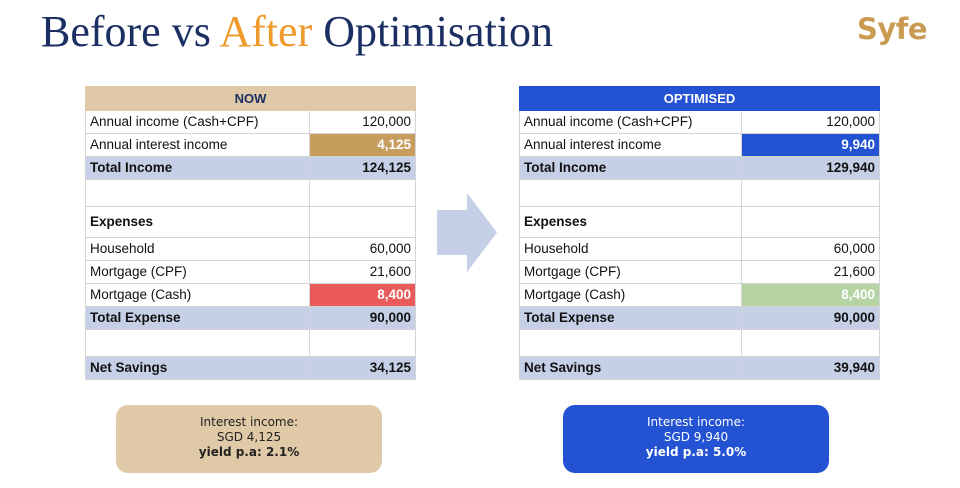  Describe the element at coordinates (810, 368) in the screenshot. I see `row-value: 39,940` at that location.